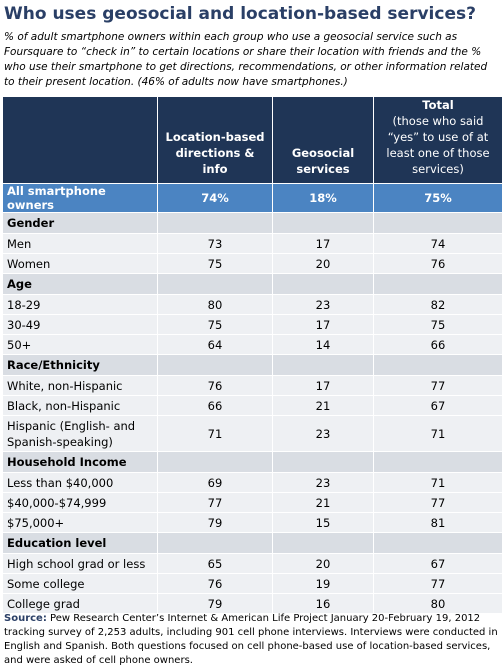  What do you see at coordinates (215, 344) in the screenshot?
I see `location-value-cell: 64` at bounding box center [215, 344].